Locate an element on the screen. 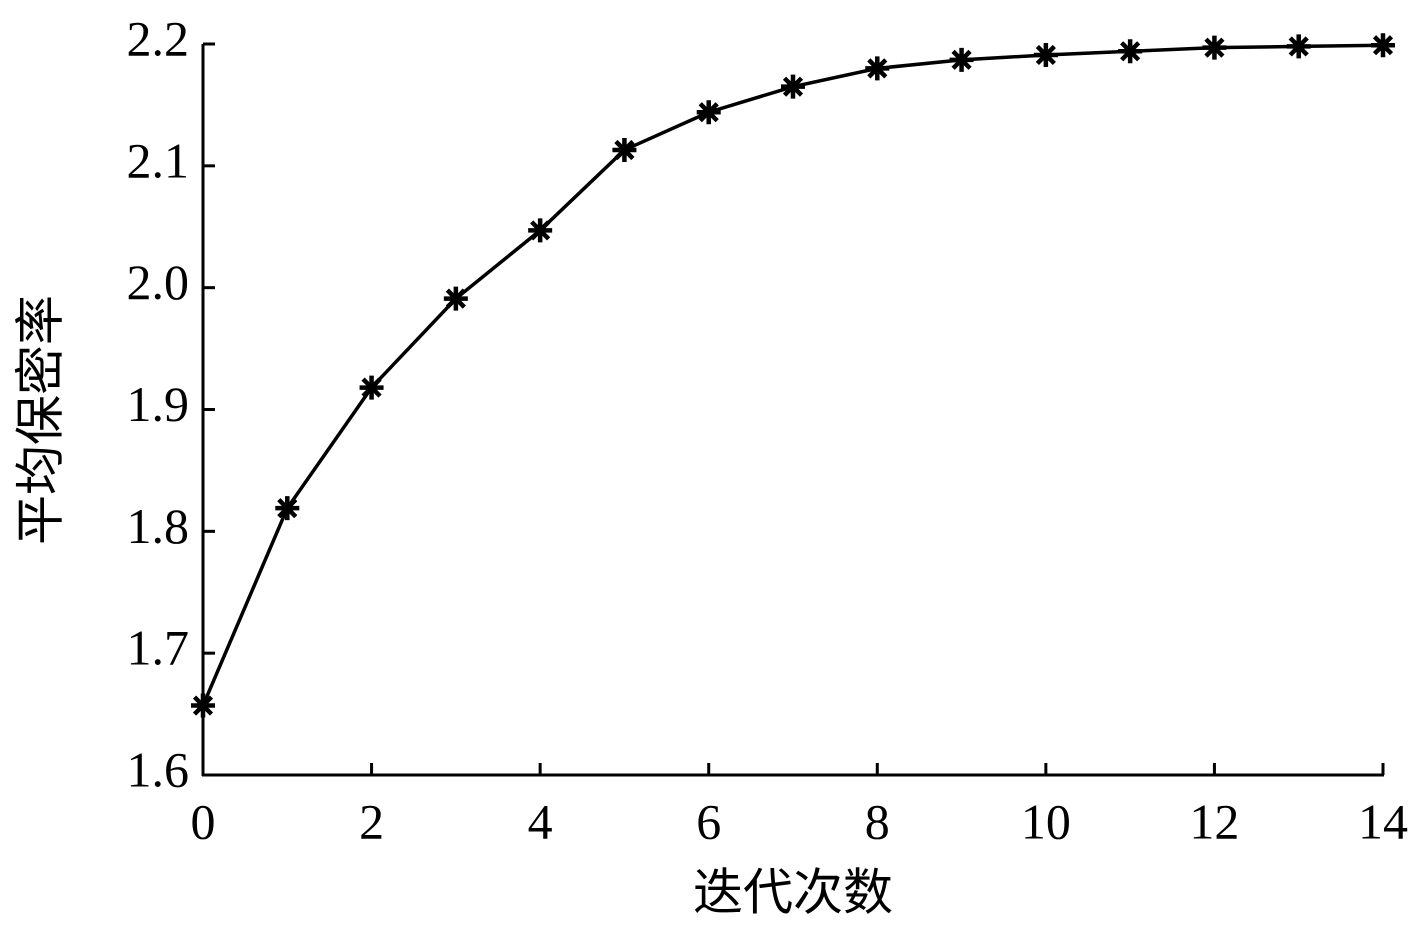 The height and width of the screenshot is (936, 1415). x-axis-label: 迭代次数 is located at coordinates (793, 892).